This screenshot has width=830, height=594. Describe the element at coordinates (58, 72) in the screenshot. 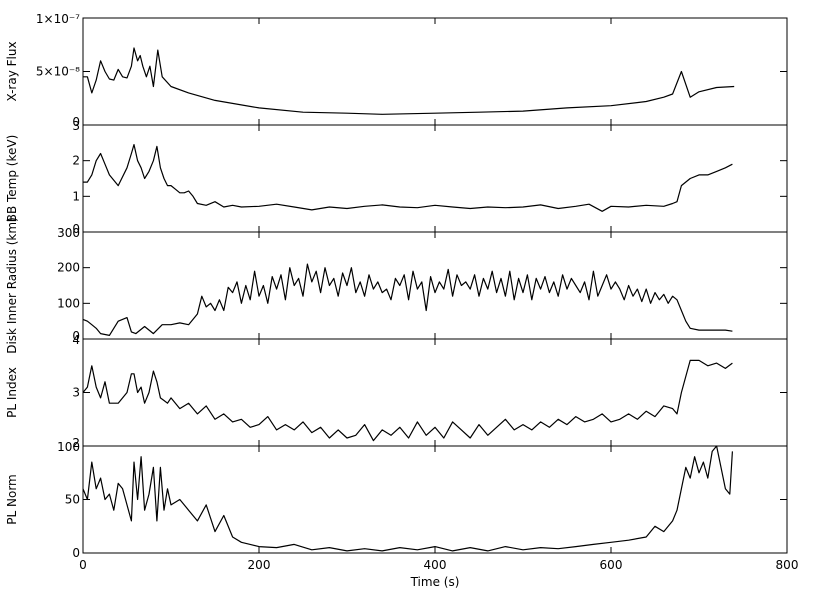

I see `y-tick-label: 5×10⁻⁸` at that location.